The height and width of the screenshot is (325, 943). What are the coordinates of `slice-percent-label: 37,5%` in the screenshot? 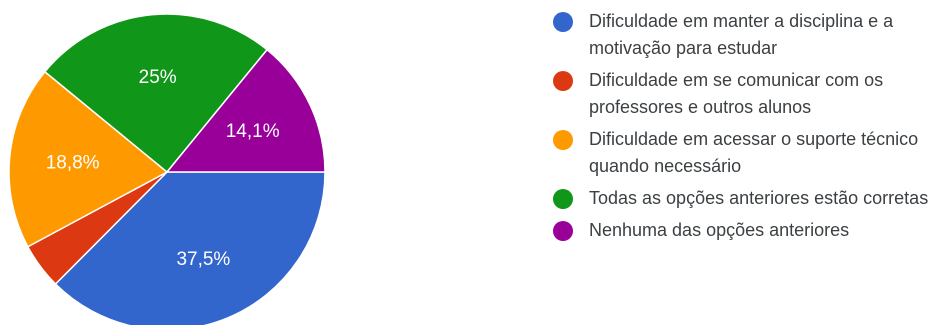 It's located at (203, 259).